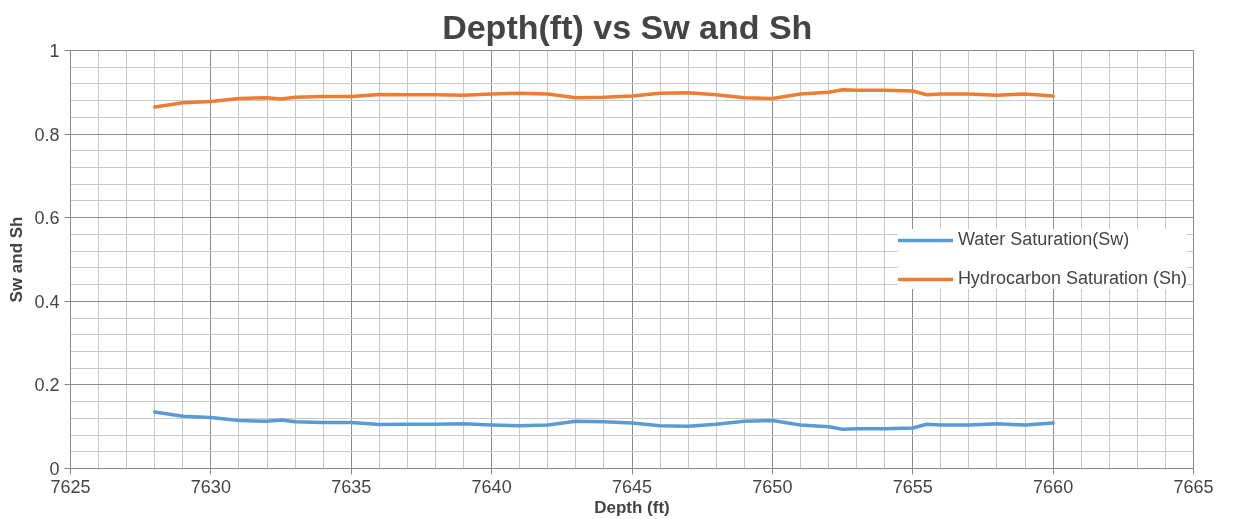 This screenshot has width=1243, height=519. Describe the element at coordinates (1043, 239) in the screenshot. I see `legend-label: Water Saturation(Sw)` at that location.